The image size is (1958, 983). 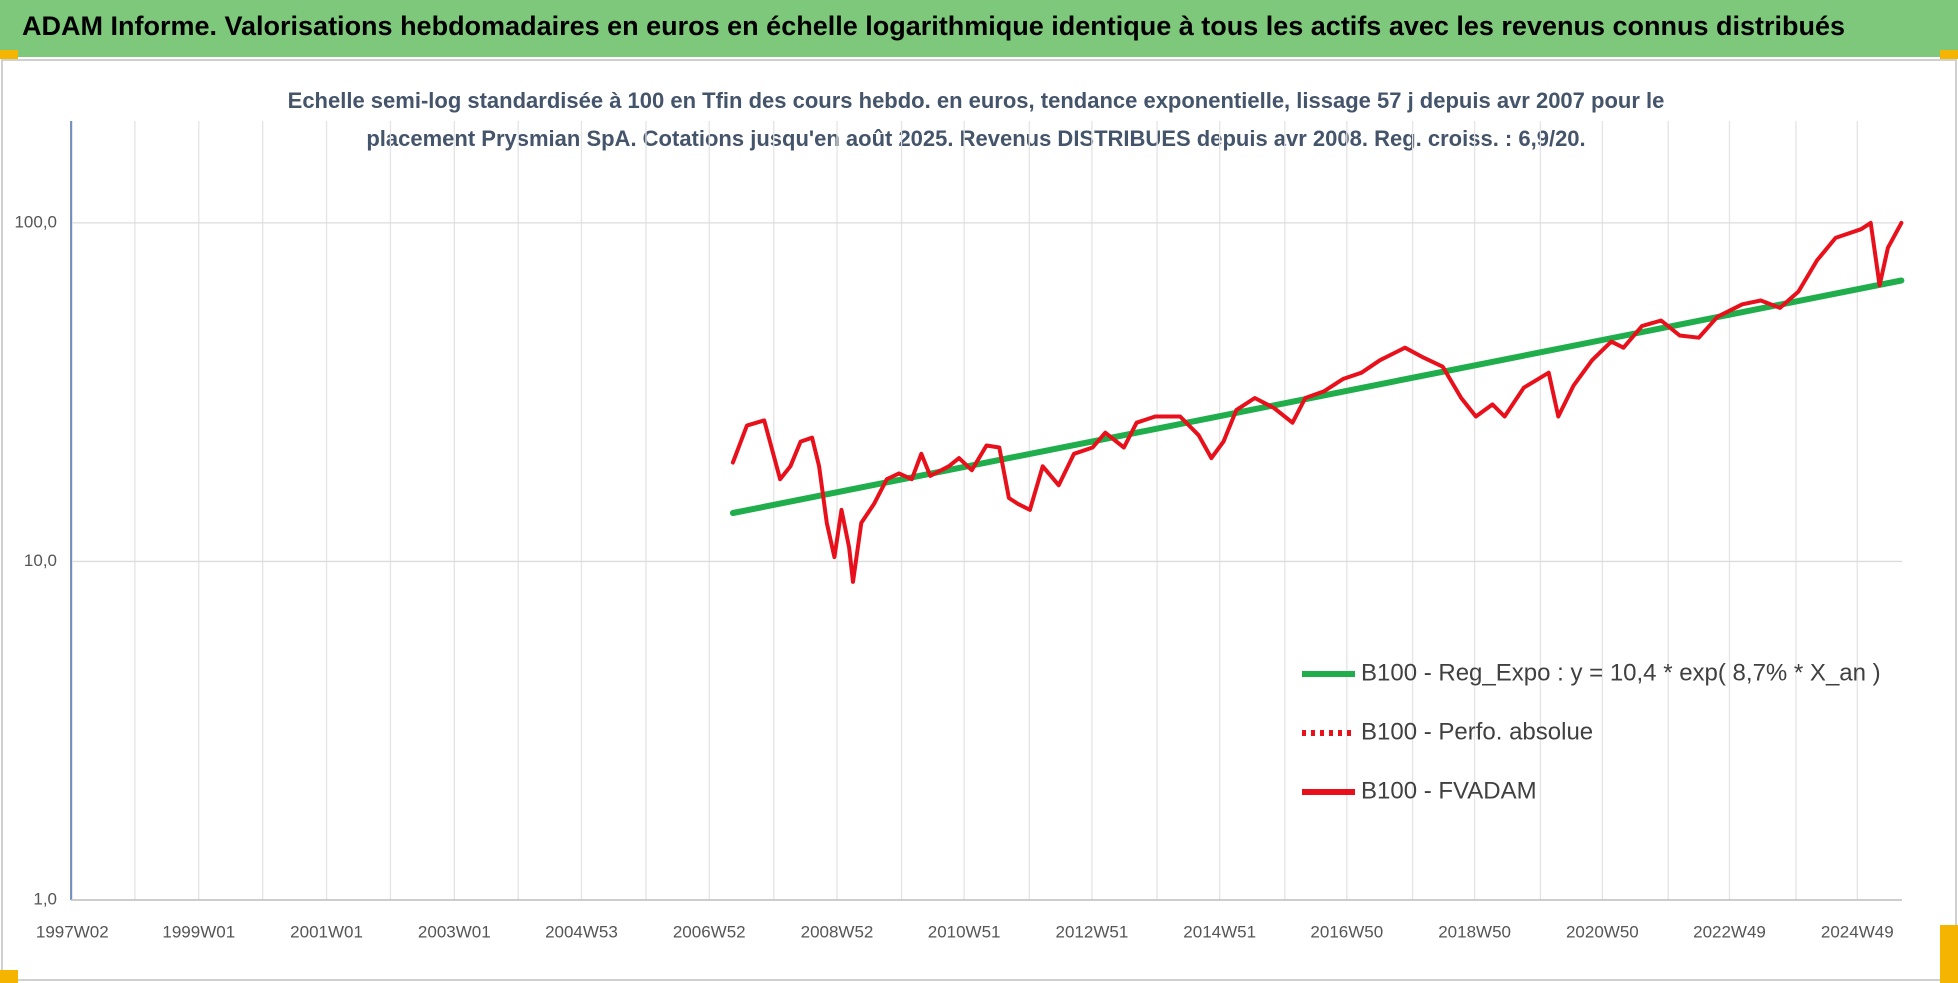 I want to click on x-tick-label: 2018W50, so click(x=1474, y=931).